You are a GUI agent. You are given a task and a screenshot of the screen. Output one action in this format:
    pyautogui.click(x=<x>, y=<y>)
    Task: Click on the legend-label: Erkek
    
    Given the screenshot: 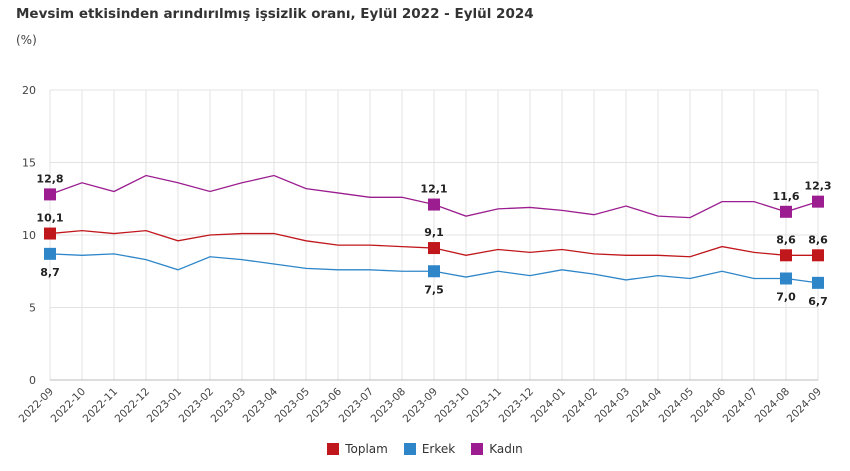 What is the action you would take?
    pyautogui.click(x=438, y=449)
    